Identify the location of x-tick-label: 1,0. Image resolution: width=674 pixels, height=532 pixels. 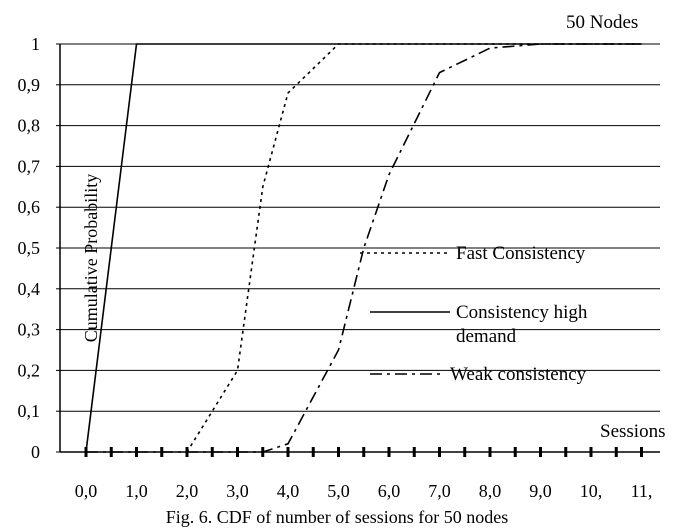
(136, 491).